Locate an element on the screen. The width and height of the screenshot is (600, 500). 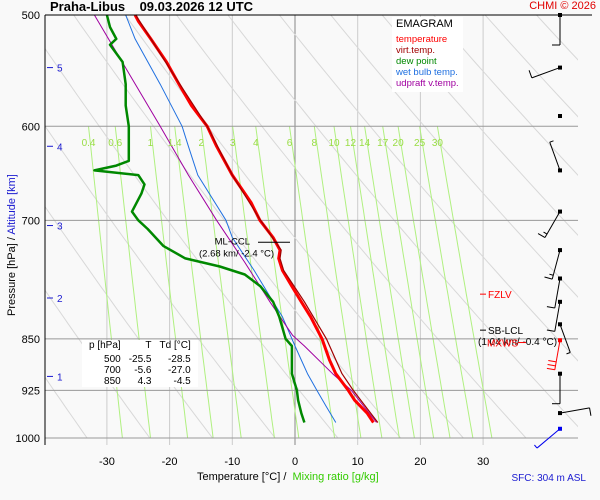
pressure-tick-label: 700 is located at coordinates (31, 221).